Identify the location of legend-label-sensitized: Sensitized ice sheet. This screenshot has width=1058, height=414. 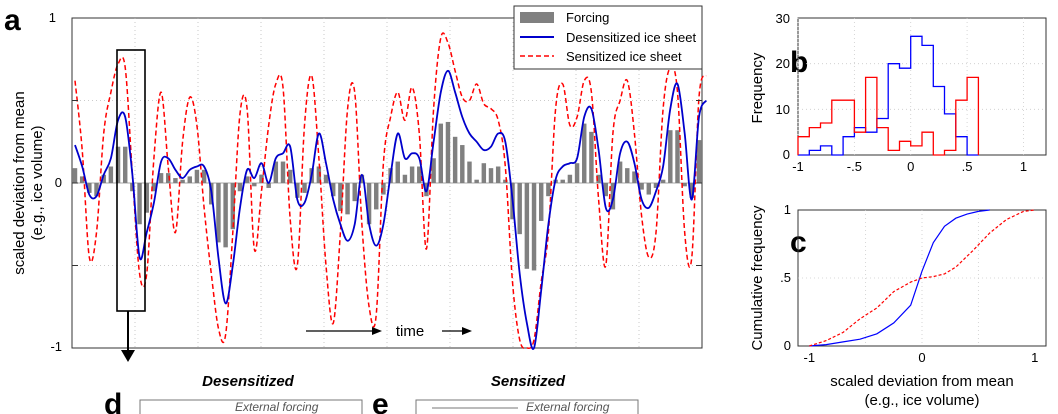
(624, 56).